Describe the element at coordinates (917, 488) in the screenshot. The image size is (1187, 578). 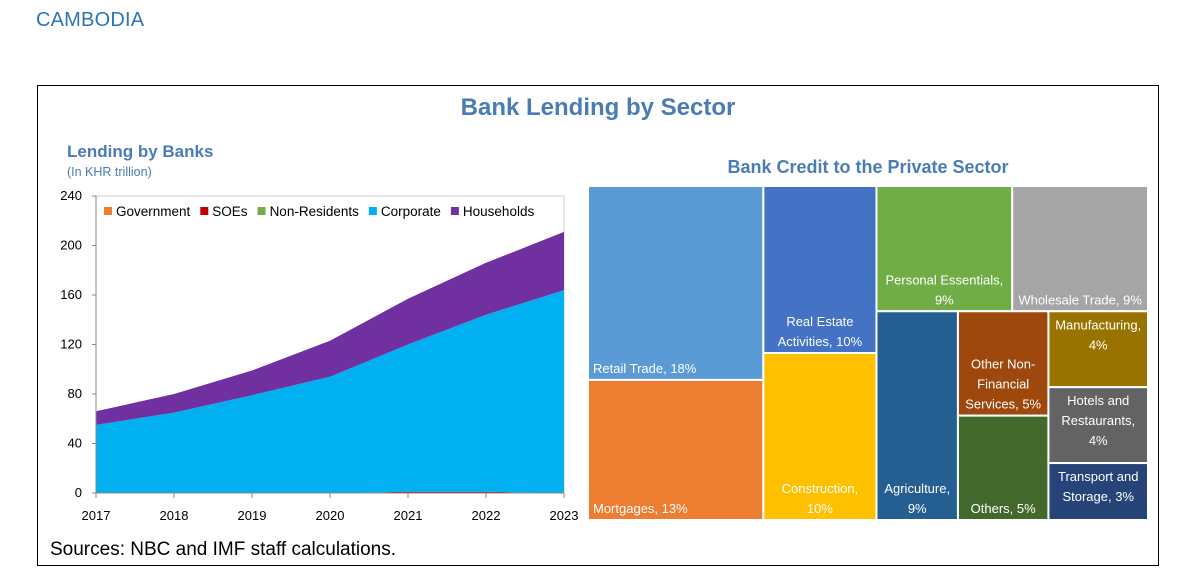
I see `treemap-label: Agriculture,` at that location.